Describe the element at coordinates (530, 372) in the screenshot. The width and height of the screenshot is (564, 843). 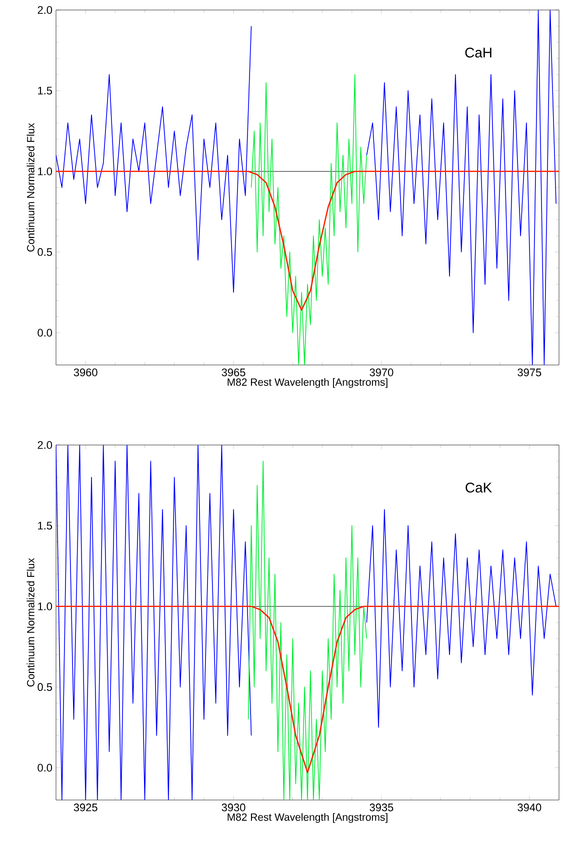
I see `x-tick-label: 3975` at that location.